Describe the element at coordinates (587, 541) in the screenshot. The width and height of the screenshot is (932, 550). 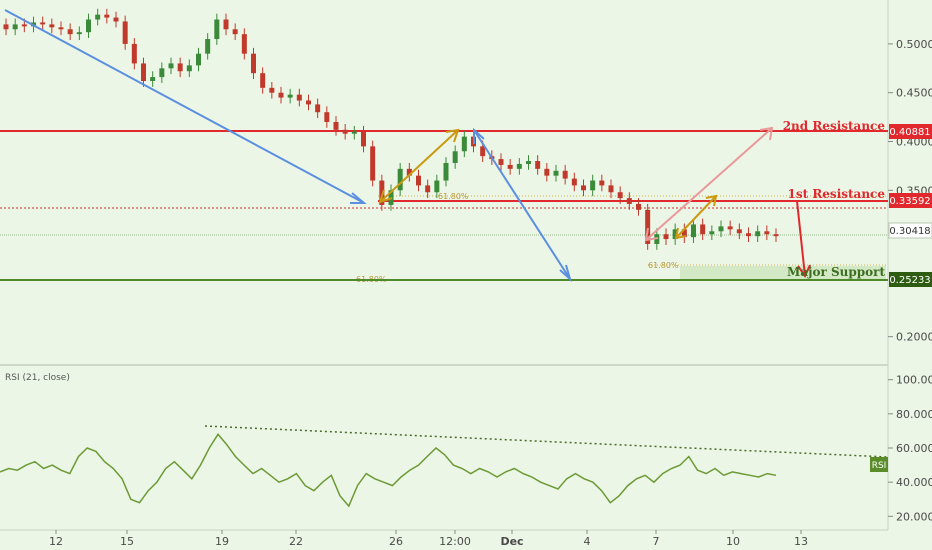
I see `x-tick-label: 4` at that location.